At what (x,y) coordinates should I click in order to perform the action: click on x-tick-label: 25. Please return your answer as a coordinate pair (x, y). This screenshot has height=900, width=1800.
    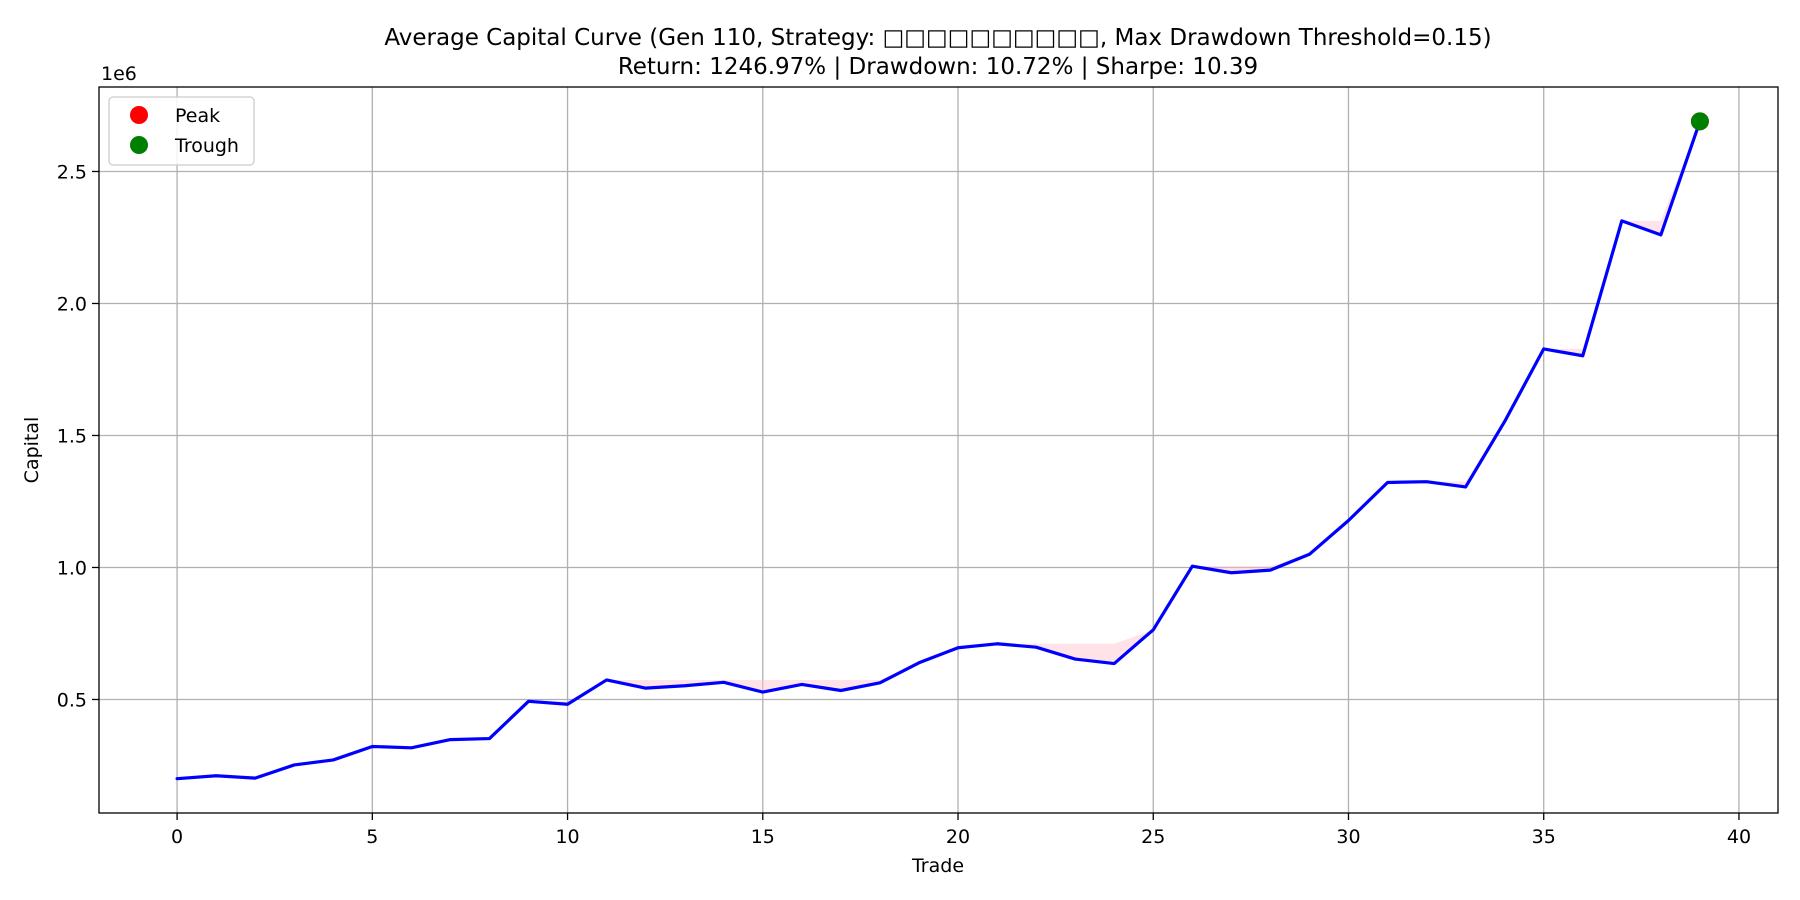
    Looking at the image, I should click on (1153, 837).